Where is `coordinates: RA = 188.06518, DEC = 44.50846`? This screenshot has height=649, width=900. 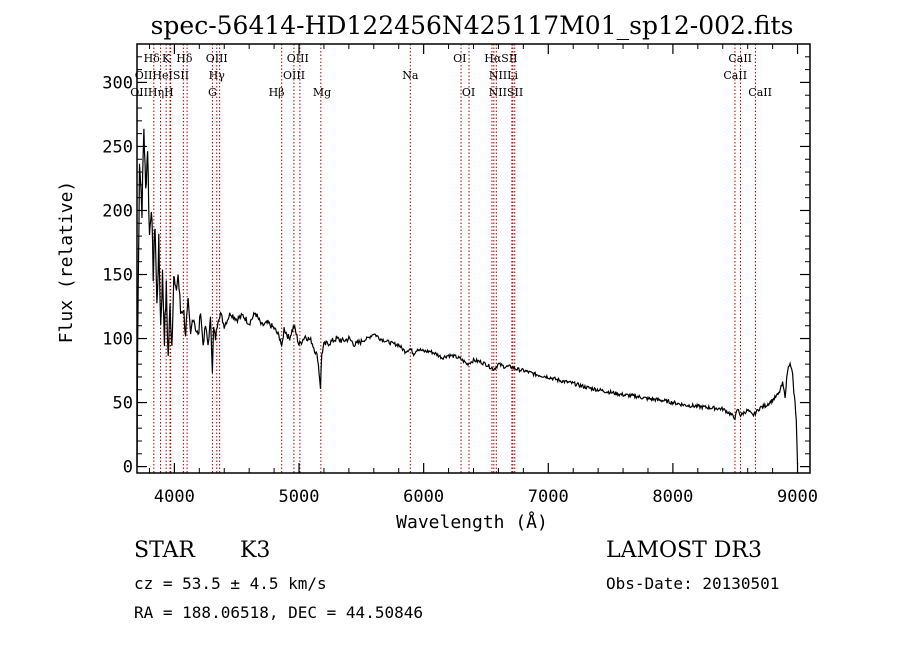
coordinates: RA = 188.06518, DEC = 44.50846 is located at coordinates (278, 612).